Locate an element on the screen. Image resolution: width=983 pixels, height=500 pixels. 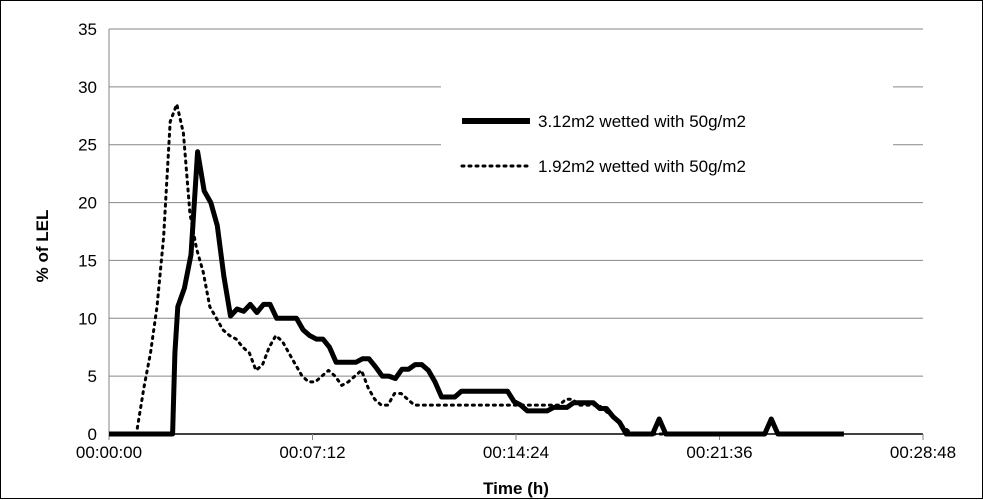
y-tick-label: 5 is located at coordinates (92, 376).